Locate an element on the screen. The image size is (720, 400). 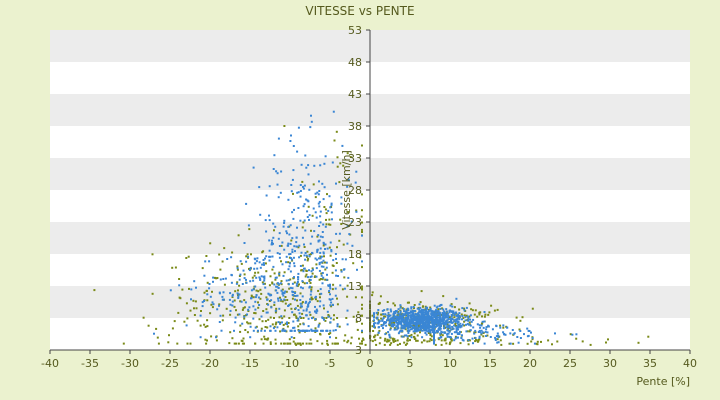
x-tick-label: -20 is located at coordinates (210, 363).